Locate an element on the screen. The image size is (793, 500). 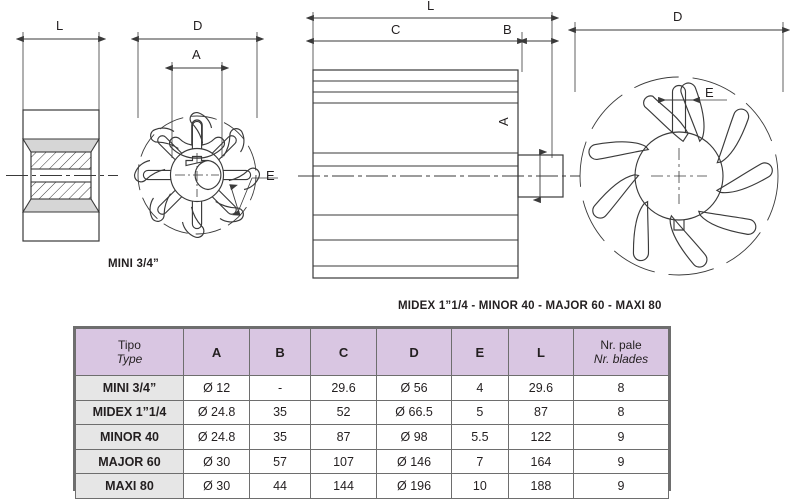
dim-label-side-L: L is located at coordinates (431, 6).